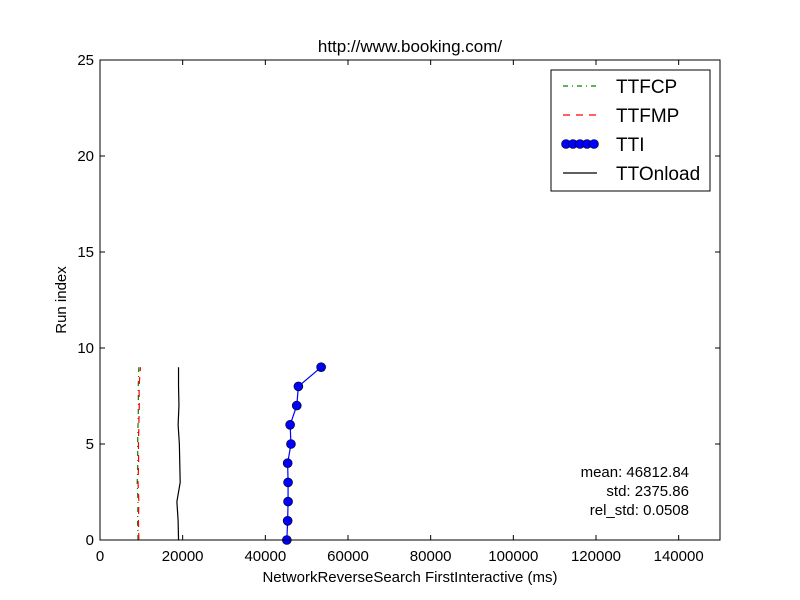 The image size is (800, 600). Describe the element at coordinates (647, 116) in the screenshot. I see `legend-label-ttfmp: TTFMP` at that location.